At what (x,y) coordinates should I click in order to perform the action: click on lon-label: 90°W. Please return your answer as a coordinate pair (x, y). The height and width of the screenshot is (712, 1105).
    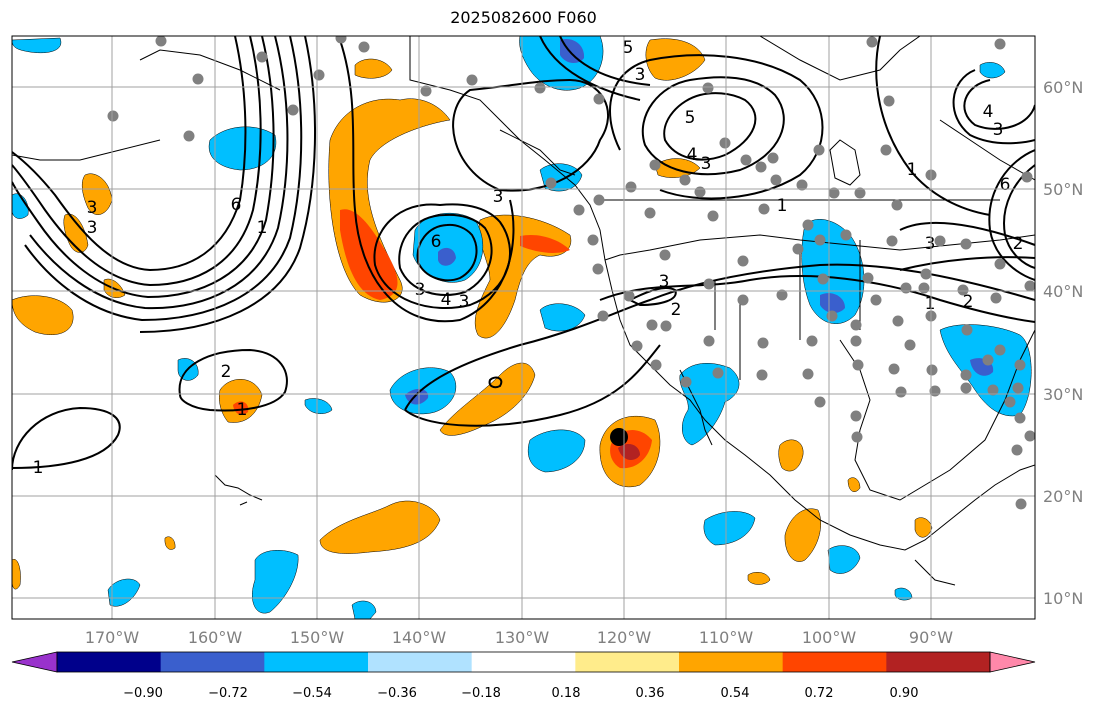
    Looking at the image, I should click on (931, 637).